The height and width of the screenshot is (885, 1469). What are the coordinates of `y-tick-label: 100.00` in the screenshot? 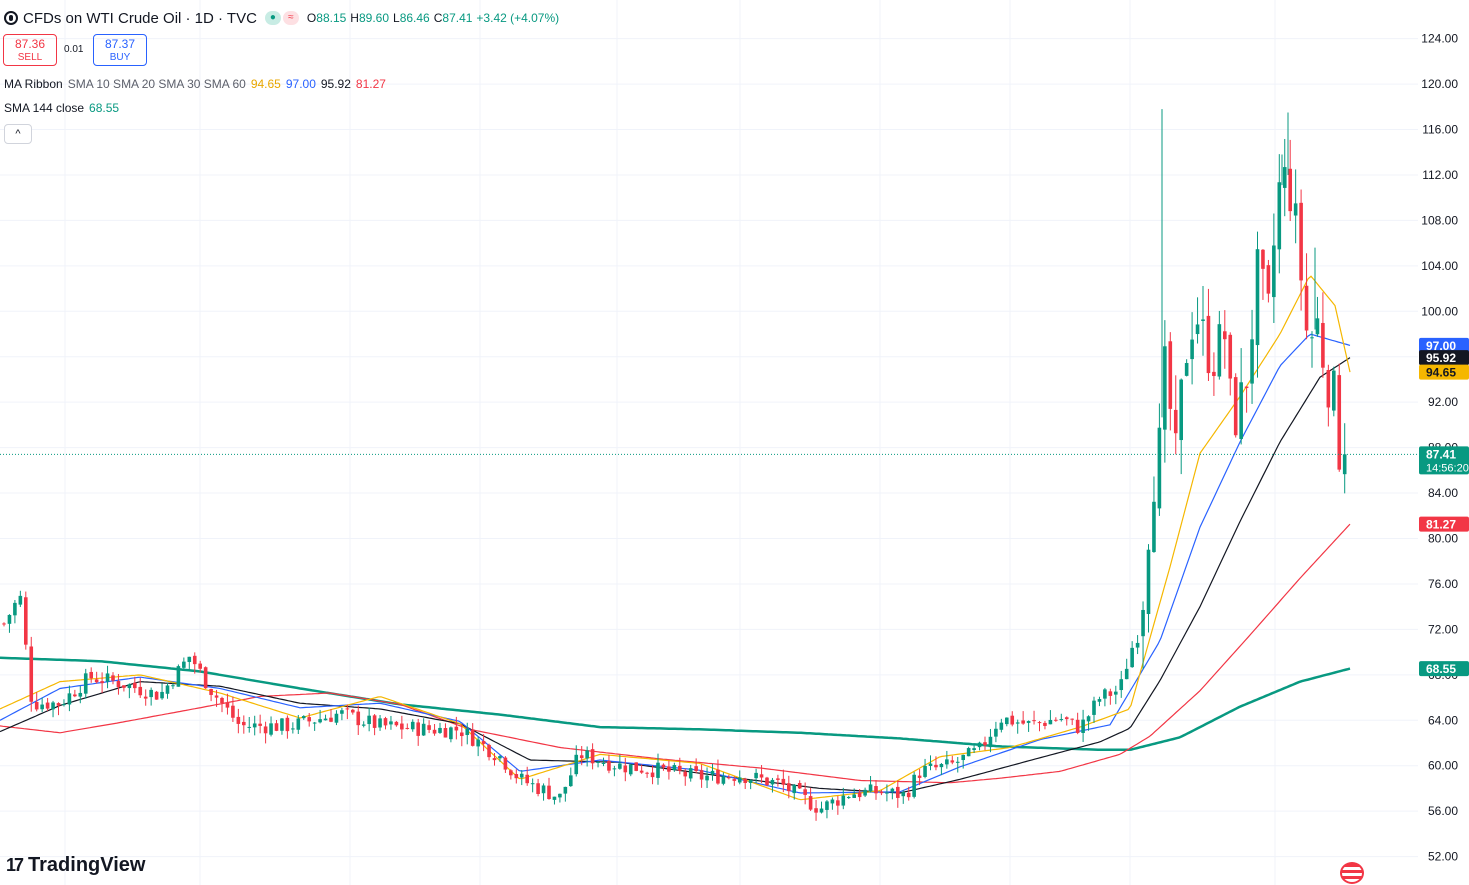 It's located at (1439, 311).